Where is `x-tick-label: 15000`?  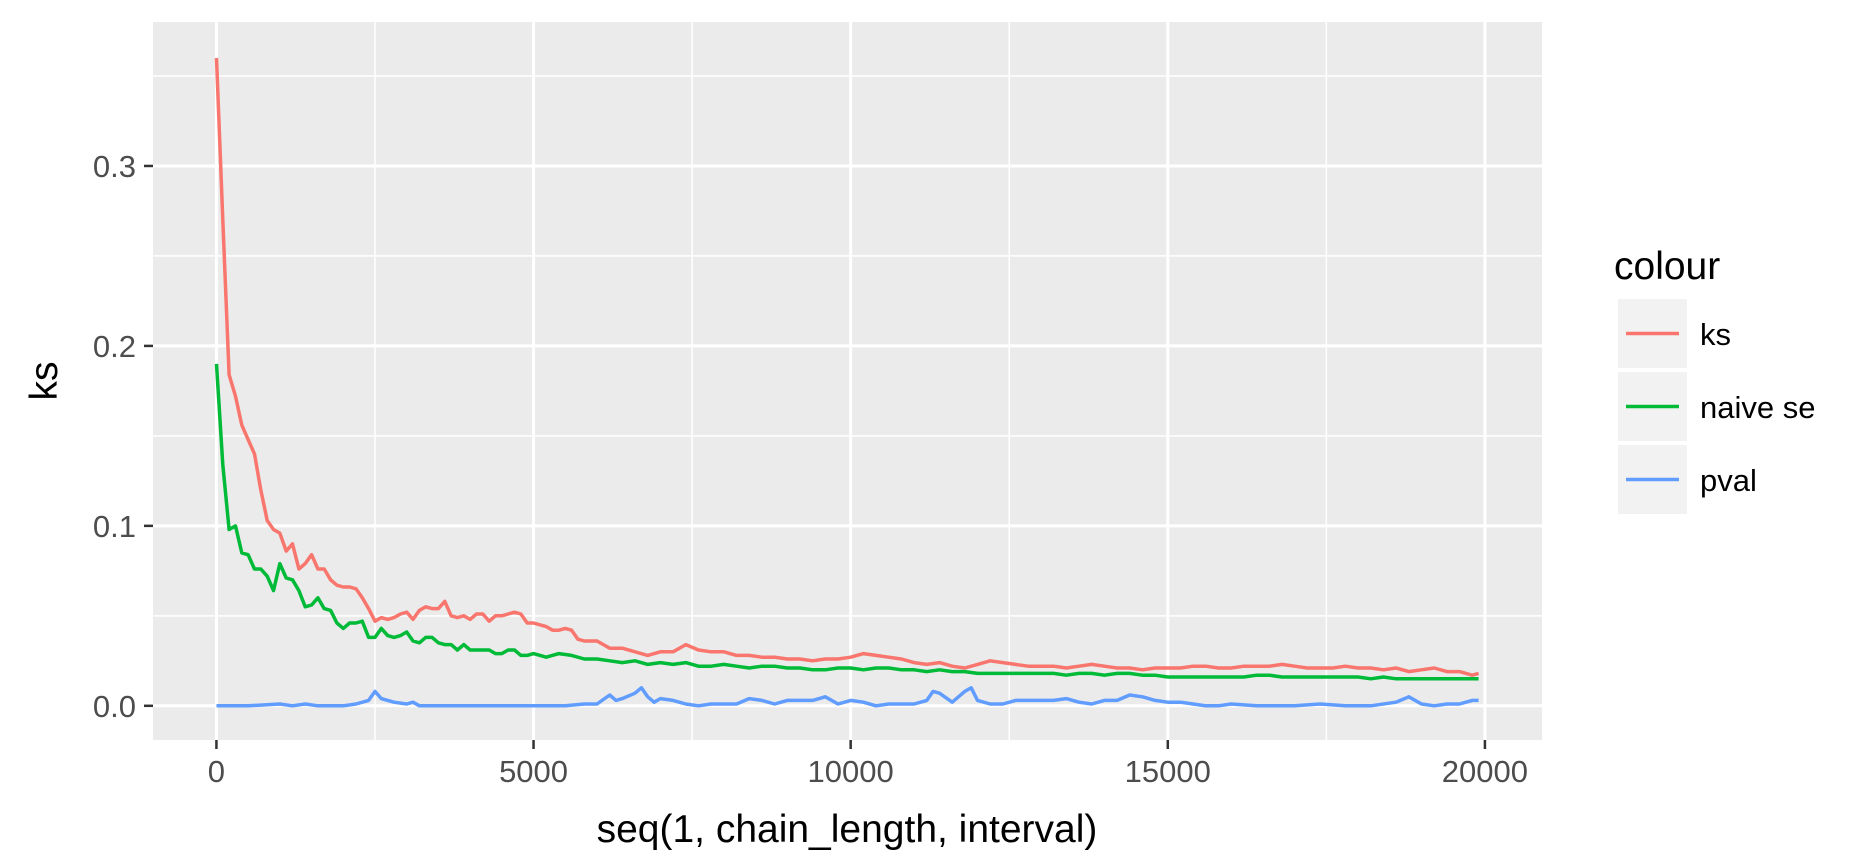 x-tick-label: 15000 is located at coordinates (1168, 771).